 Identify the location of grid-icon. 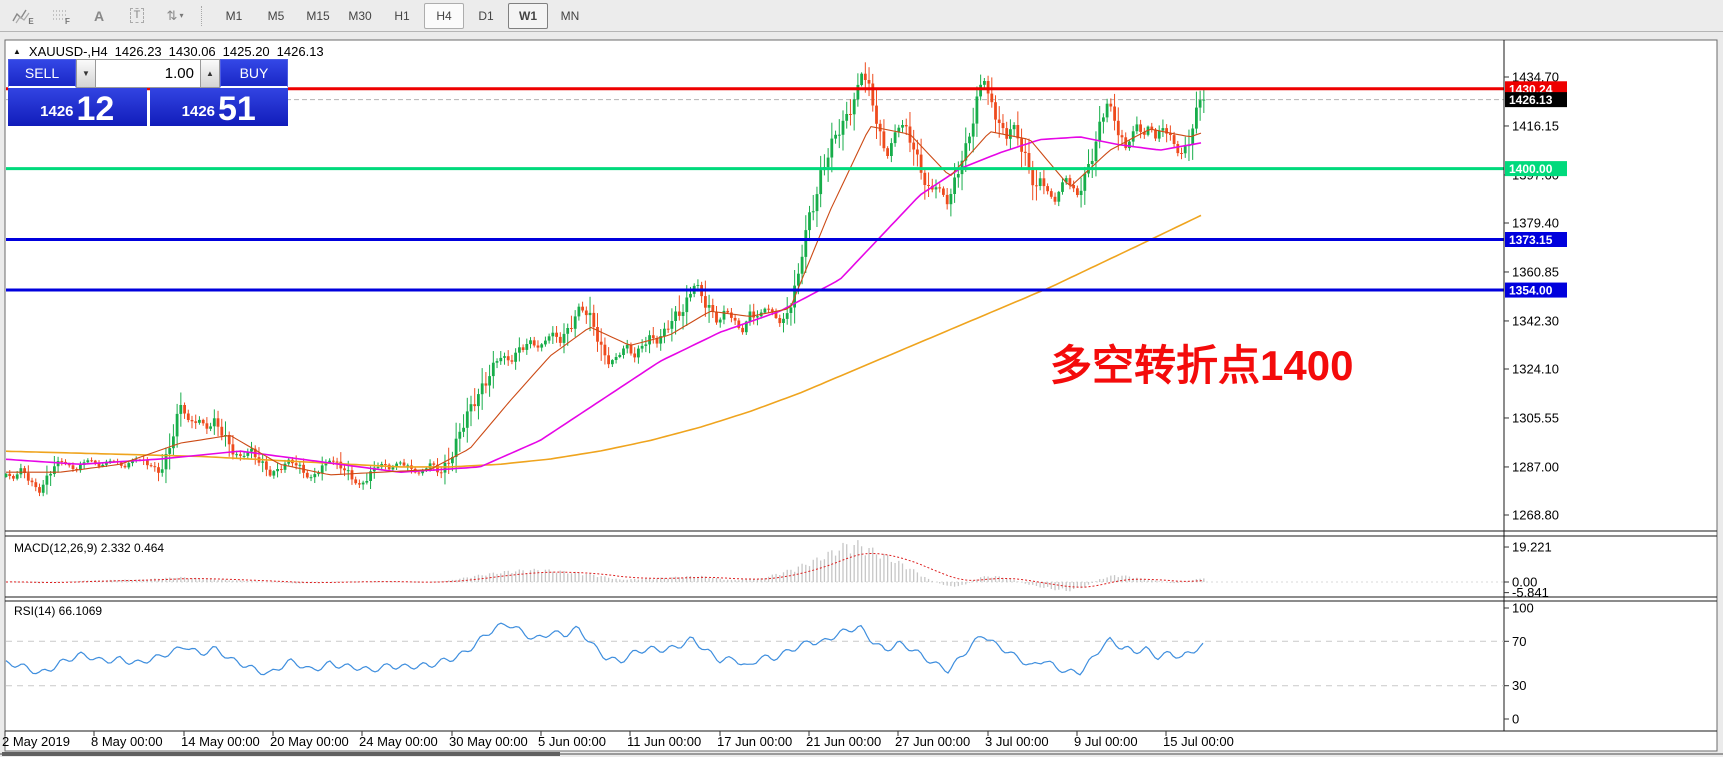
(60, 14).